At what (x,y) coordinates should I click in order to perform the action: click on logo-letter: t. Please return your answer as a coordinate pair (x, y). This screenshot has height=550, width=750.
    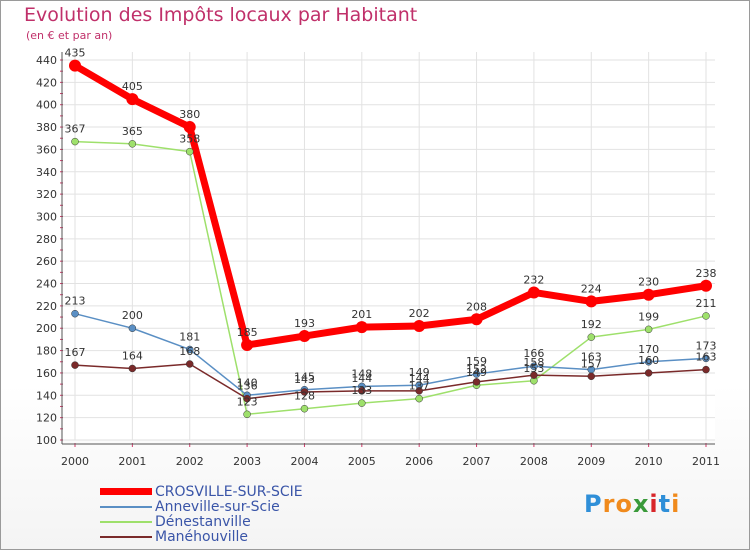
    Looking at the image, I should click on (665, 504).